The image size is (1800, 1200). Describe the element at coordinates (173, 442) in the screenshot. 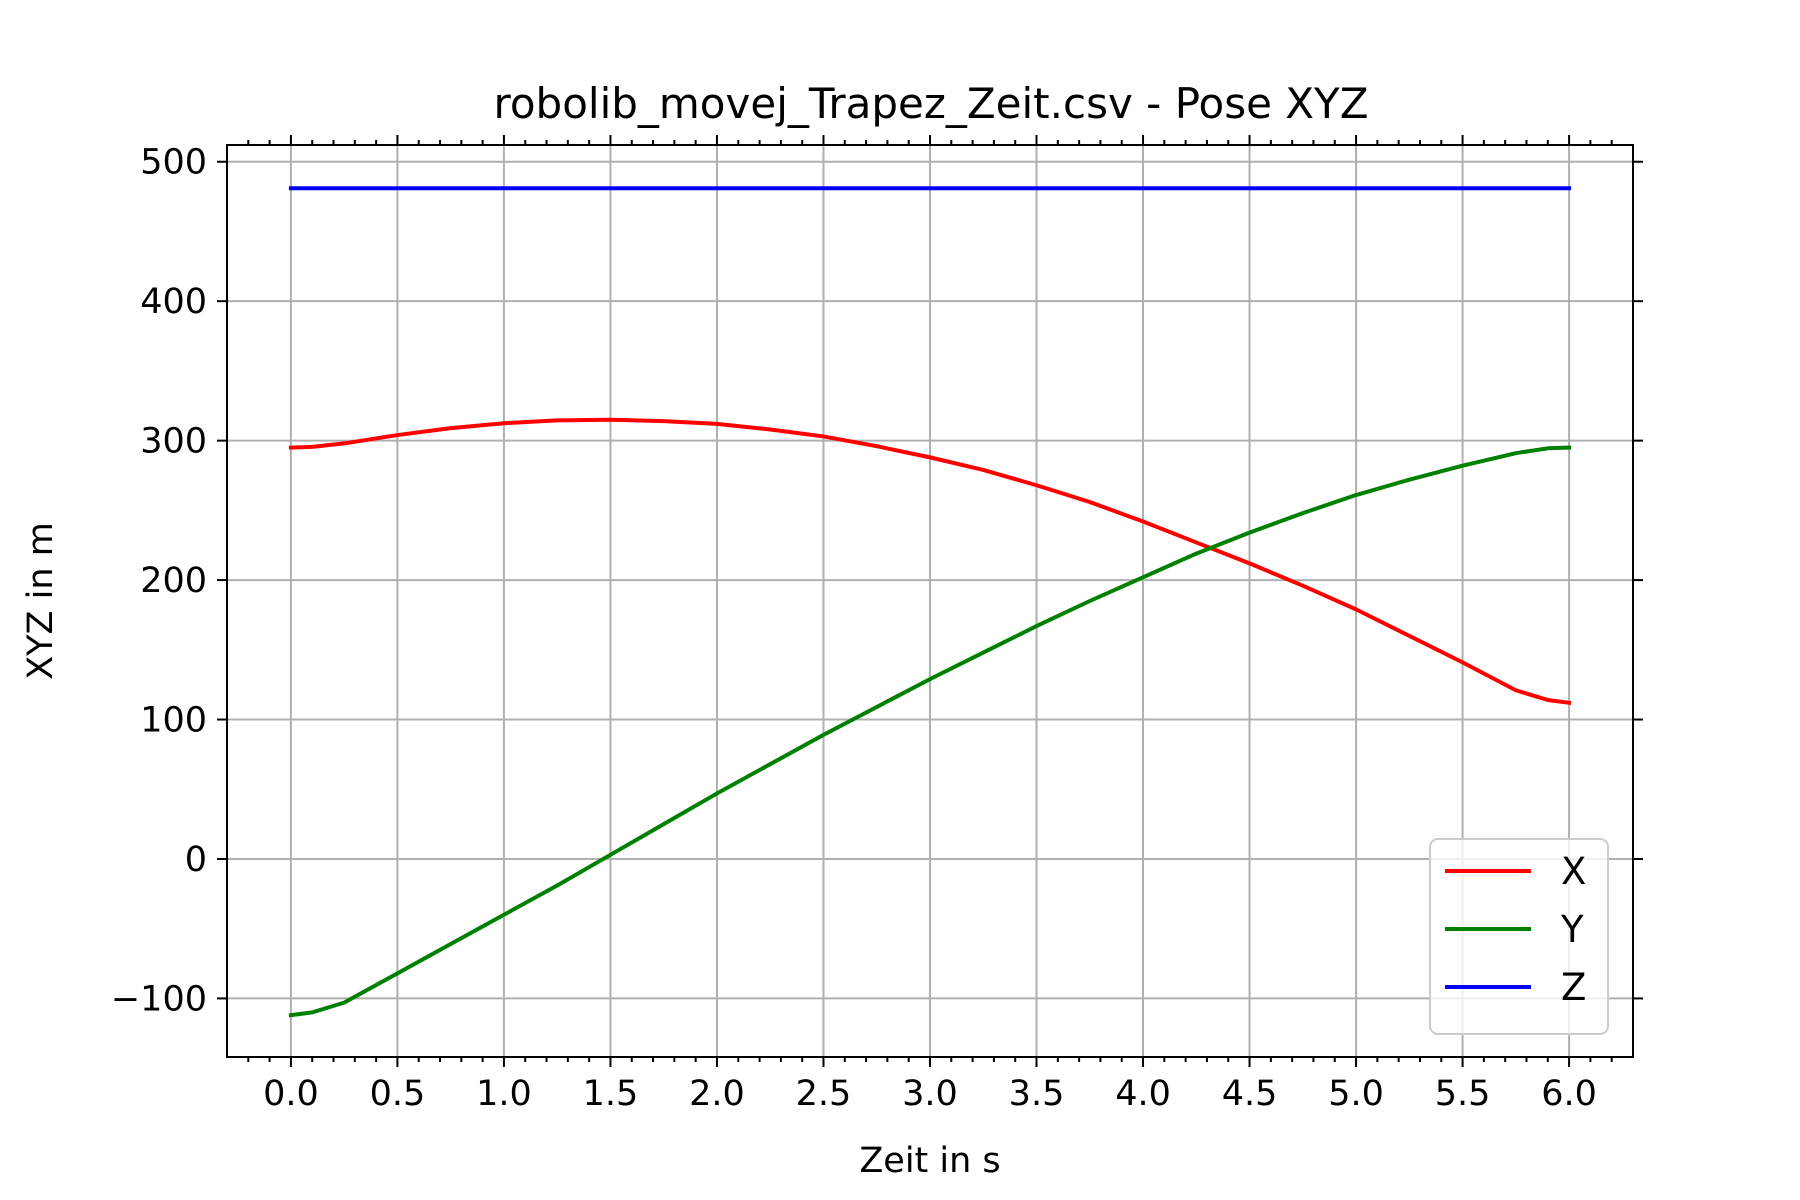

I see `y-tick-label: 300` at that location.